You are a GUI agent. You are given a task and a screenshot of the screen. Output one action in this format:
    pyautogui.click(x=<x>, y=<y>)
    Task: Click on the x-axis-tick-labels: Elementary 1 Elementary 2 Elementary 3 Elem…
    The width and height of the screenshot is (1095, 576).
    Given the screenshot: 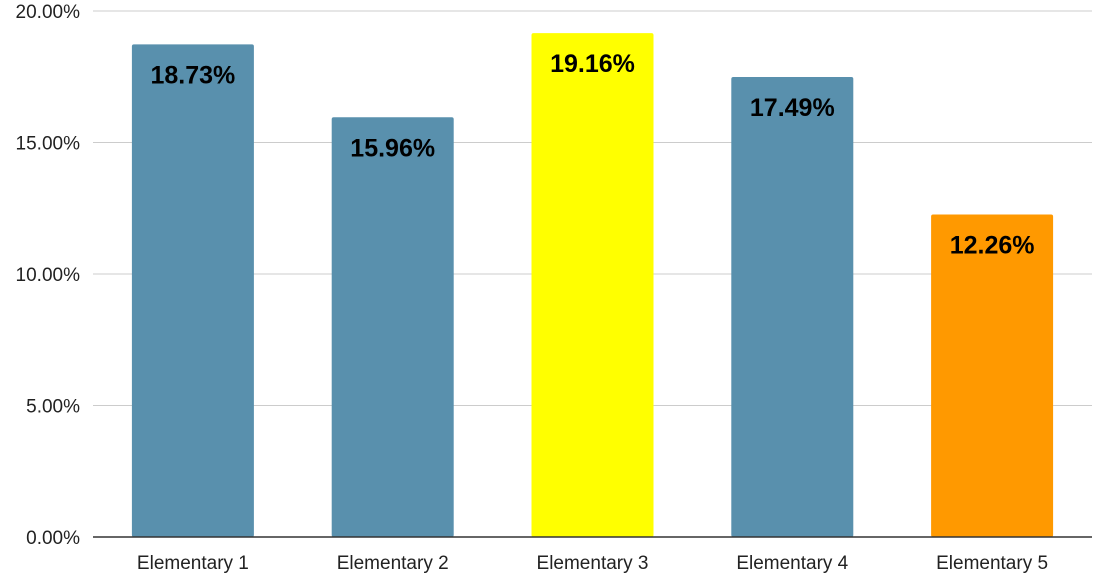 What is the action you would take?
    pyautogui.click(x=592, y=563)
    